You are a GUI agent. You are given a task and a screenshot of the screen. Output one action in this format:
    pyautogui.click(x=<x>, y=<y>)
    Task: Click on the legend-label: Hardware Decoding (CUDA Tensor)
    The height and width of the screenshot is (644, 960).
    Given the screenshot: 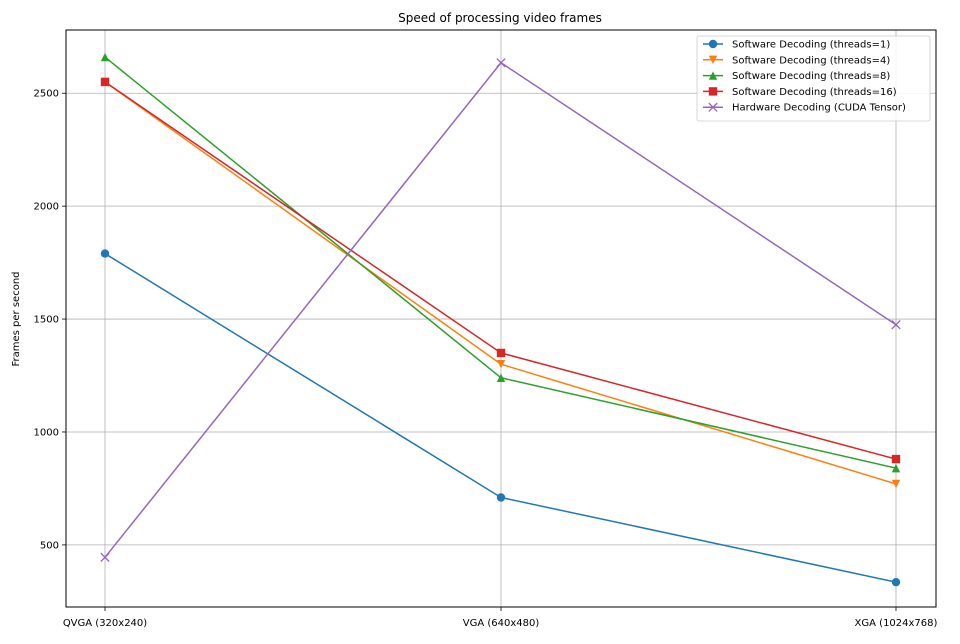 What is the action you would take?
    pyautogui.click(x=819, y=108)
    